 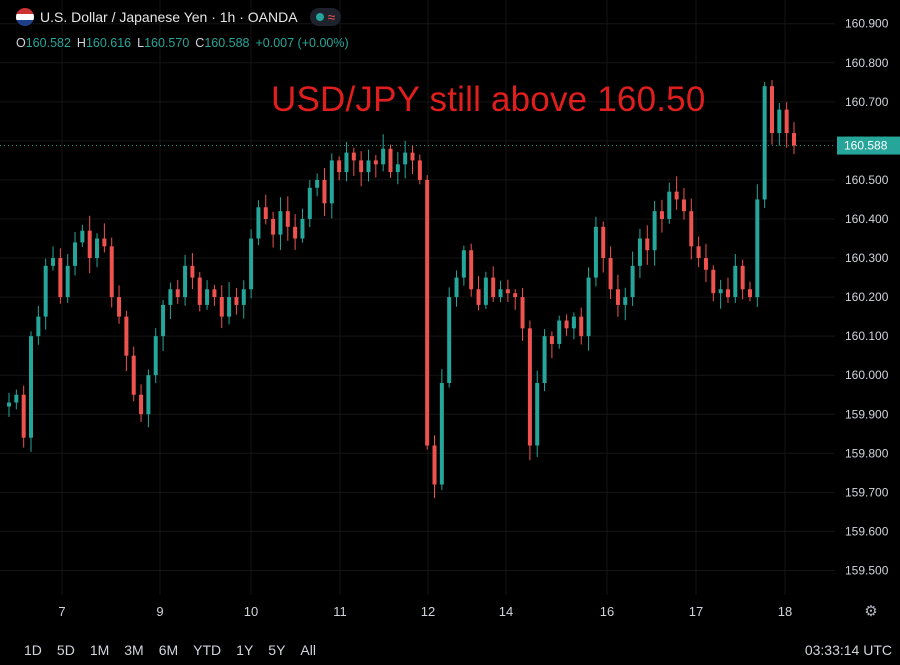 I want to click on us-flag-icon, so click(x=25, y=17).